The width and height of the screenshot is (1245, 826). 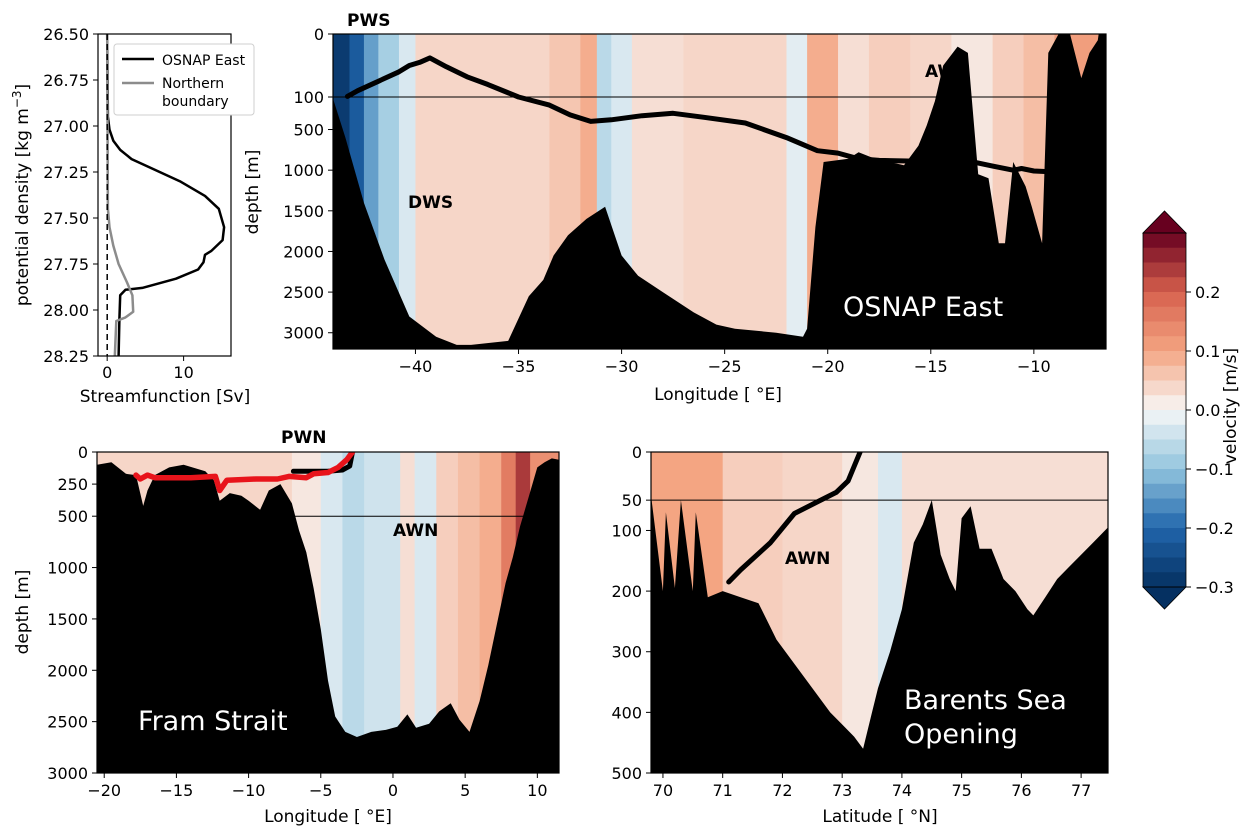 What do you see at coordinates (66, 80) in the screenshot?
I see `streamfunction-ytick-label: 26.75` at bounding box center [66, 80].